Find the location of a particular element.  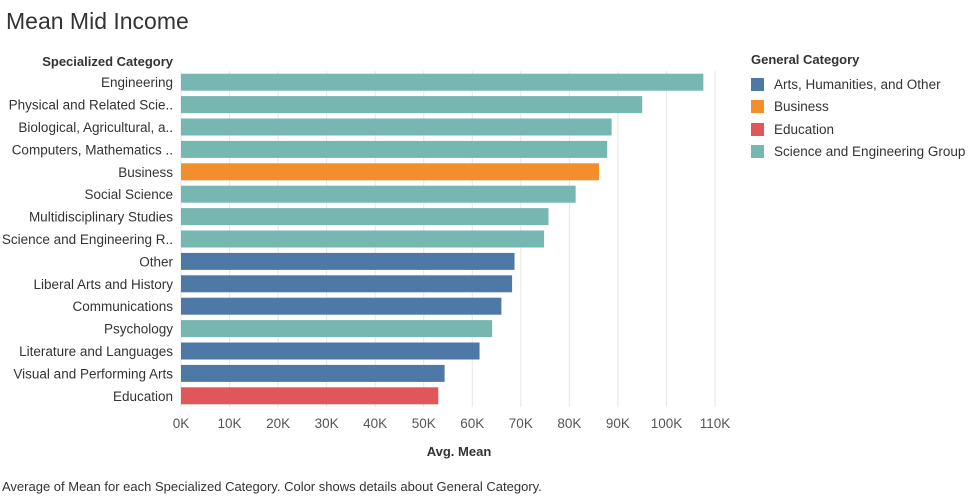

category-label: Biological, Agricultural, a.. is located at coordinates (95, 127).